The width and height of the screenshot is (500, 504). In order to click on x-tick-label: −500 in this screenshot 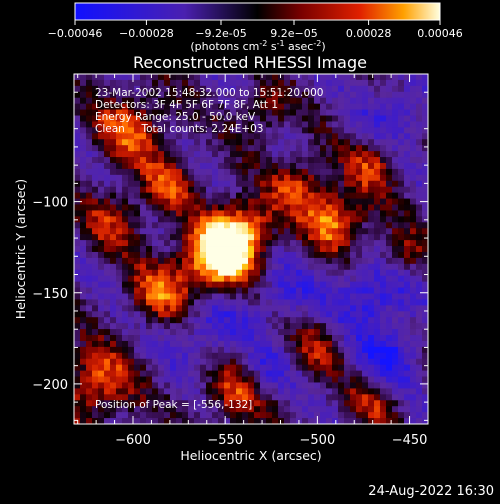, I will do `click(318, 440)`.